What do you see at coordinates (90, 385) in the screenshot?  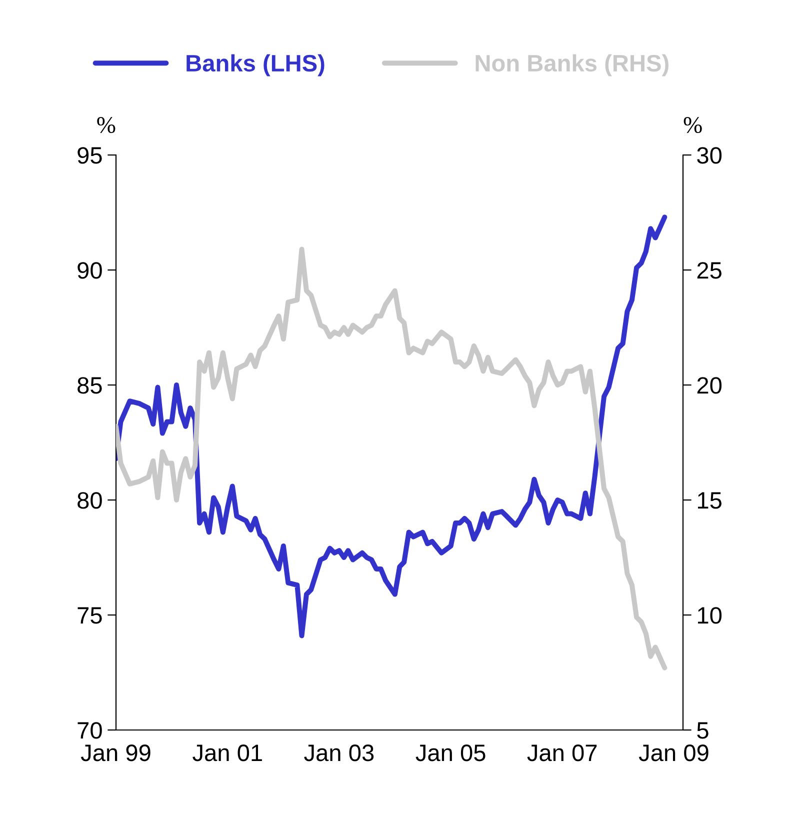 I see `y-tick-label: 85` at bounding box center [90, 385].